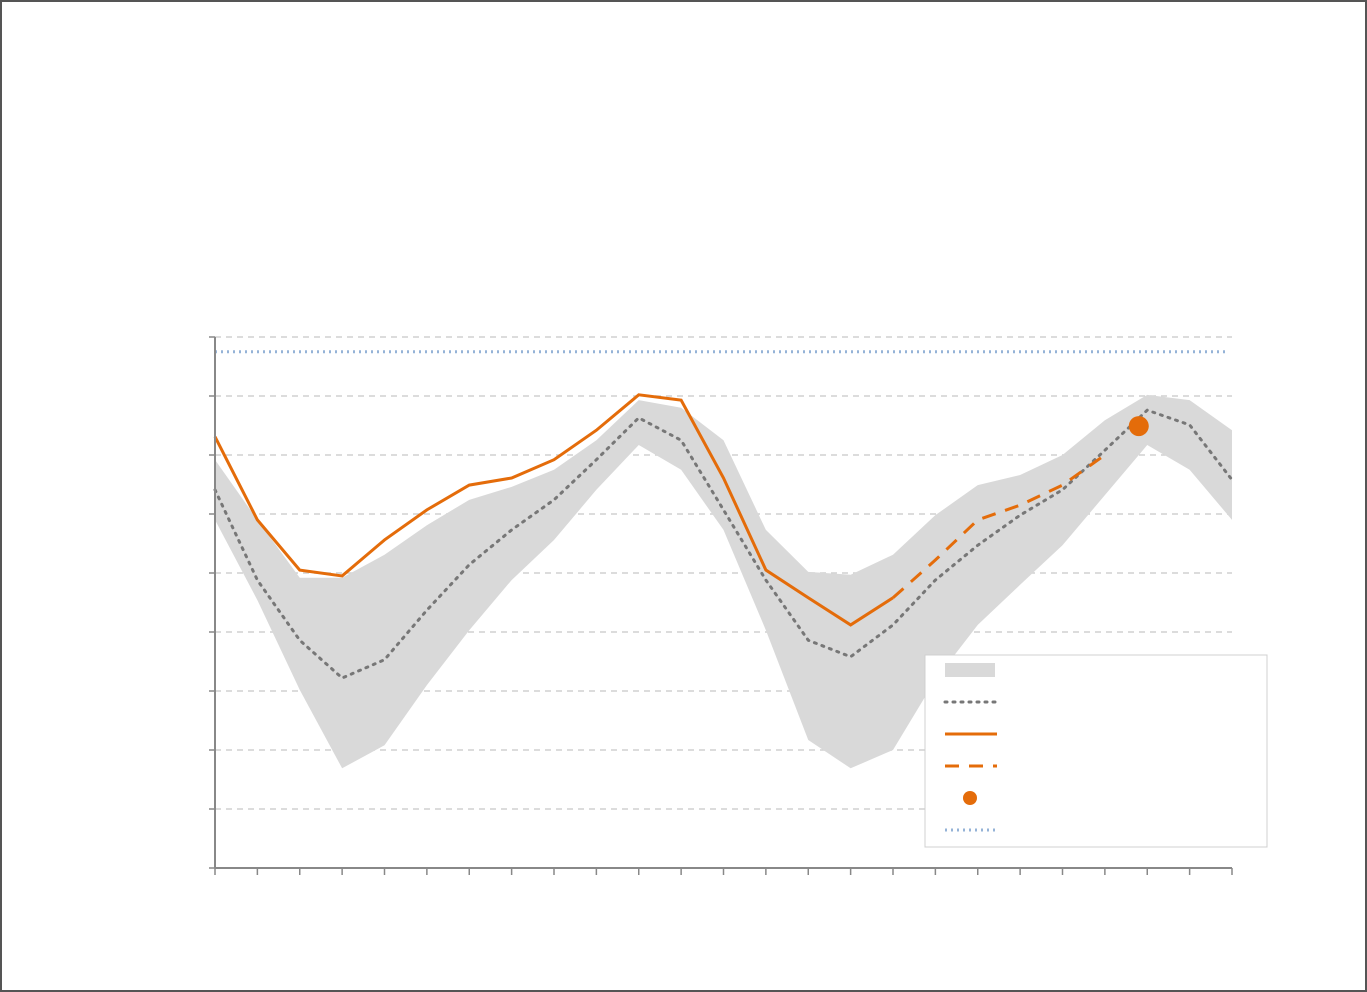 Image resolution: width=1367 pixels, height=992 pixels. I want to click on forecast-point, so click(1138, 426).